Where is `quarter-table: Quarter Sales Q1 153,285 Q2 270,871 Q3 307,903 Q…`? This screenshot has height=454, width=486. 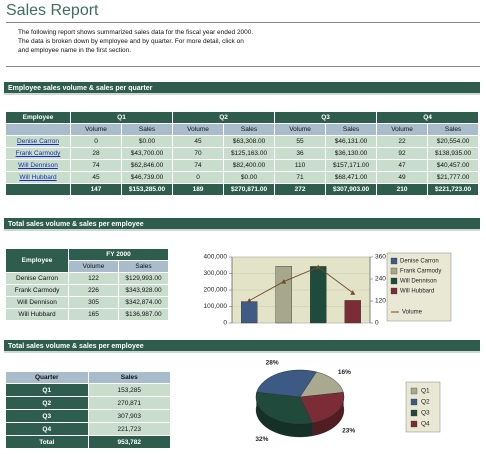
quarter-table: Quarter Sales Q1 153,285 Q2 270,871 Q3 307,903 Q… is located at coordinates (88, 410).